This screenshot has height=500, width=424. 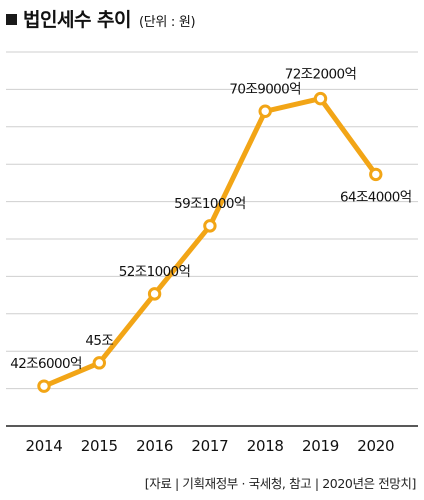 I want to click on data-label: 72조2000억, so click(x=321, y=75).